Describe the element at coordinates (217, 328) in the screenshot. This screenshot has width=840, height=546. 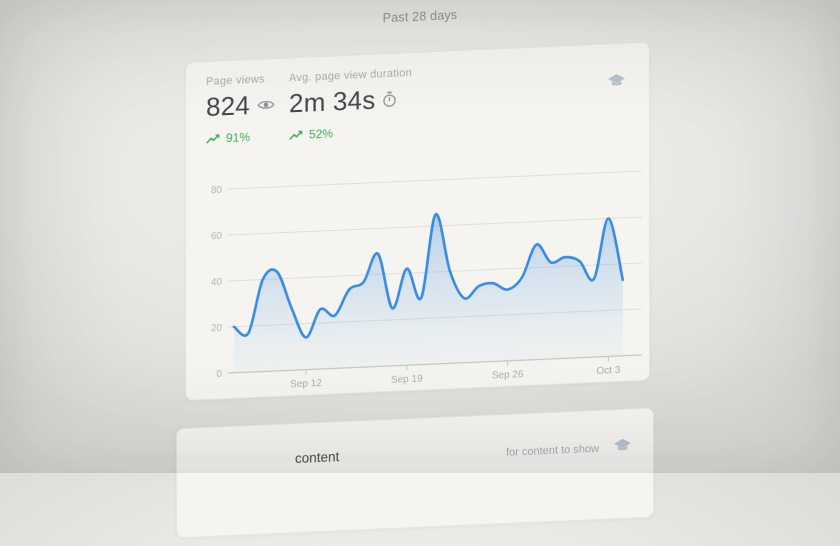
I see `svg-text: 20` at that location.